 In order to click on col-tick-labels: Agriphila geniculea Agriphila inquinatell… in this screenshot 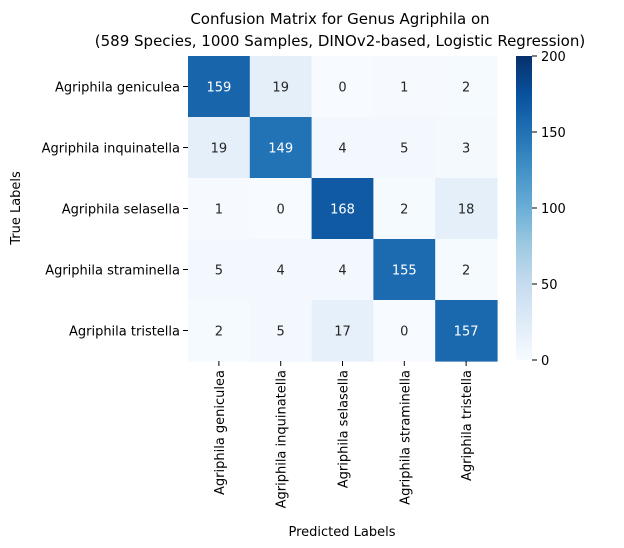, I will do `click(344, 434)`.